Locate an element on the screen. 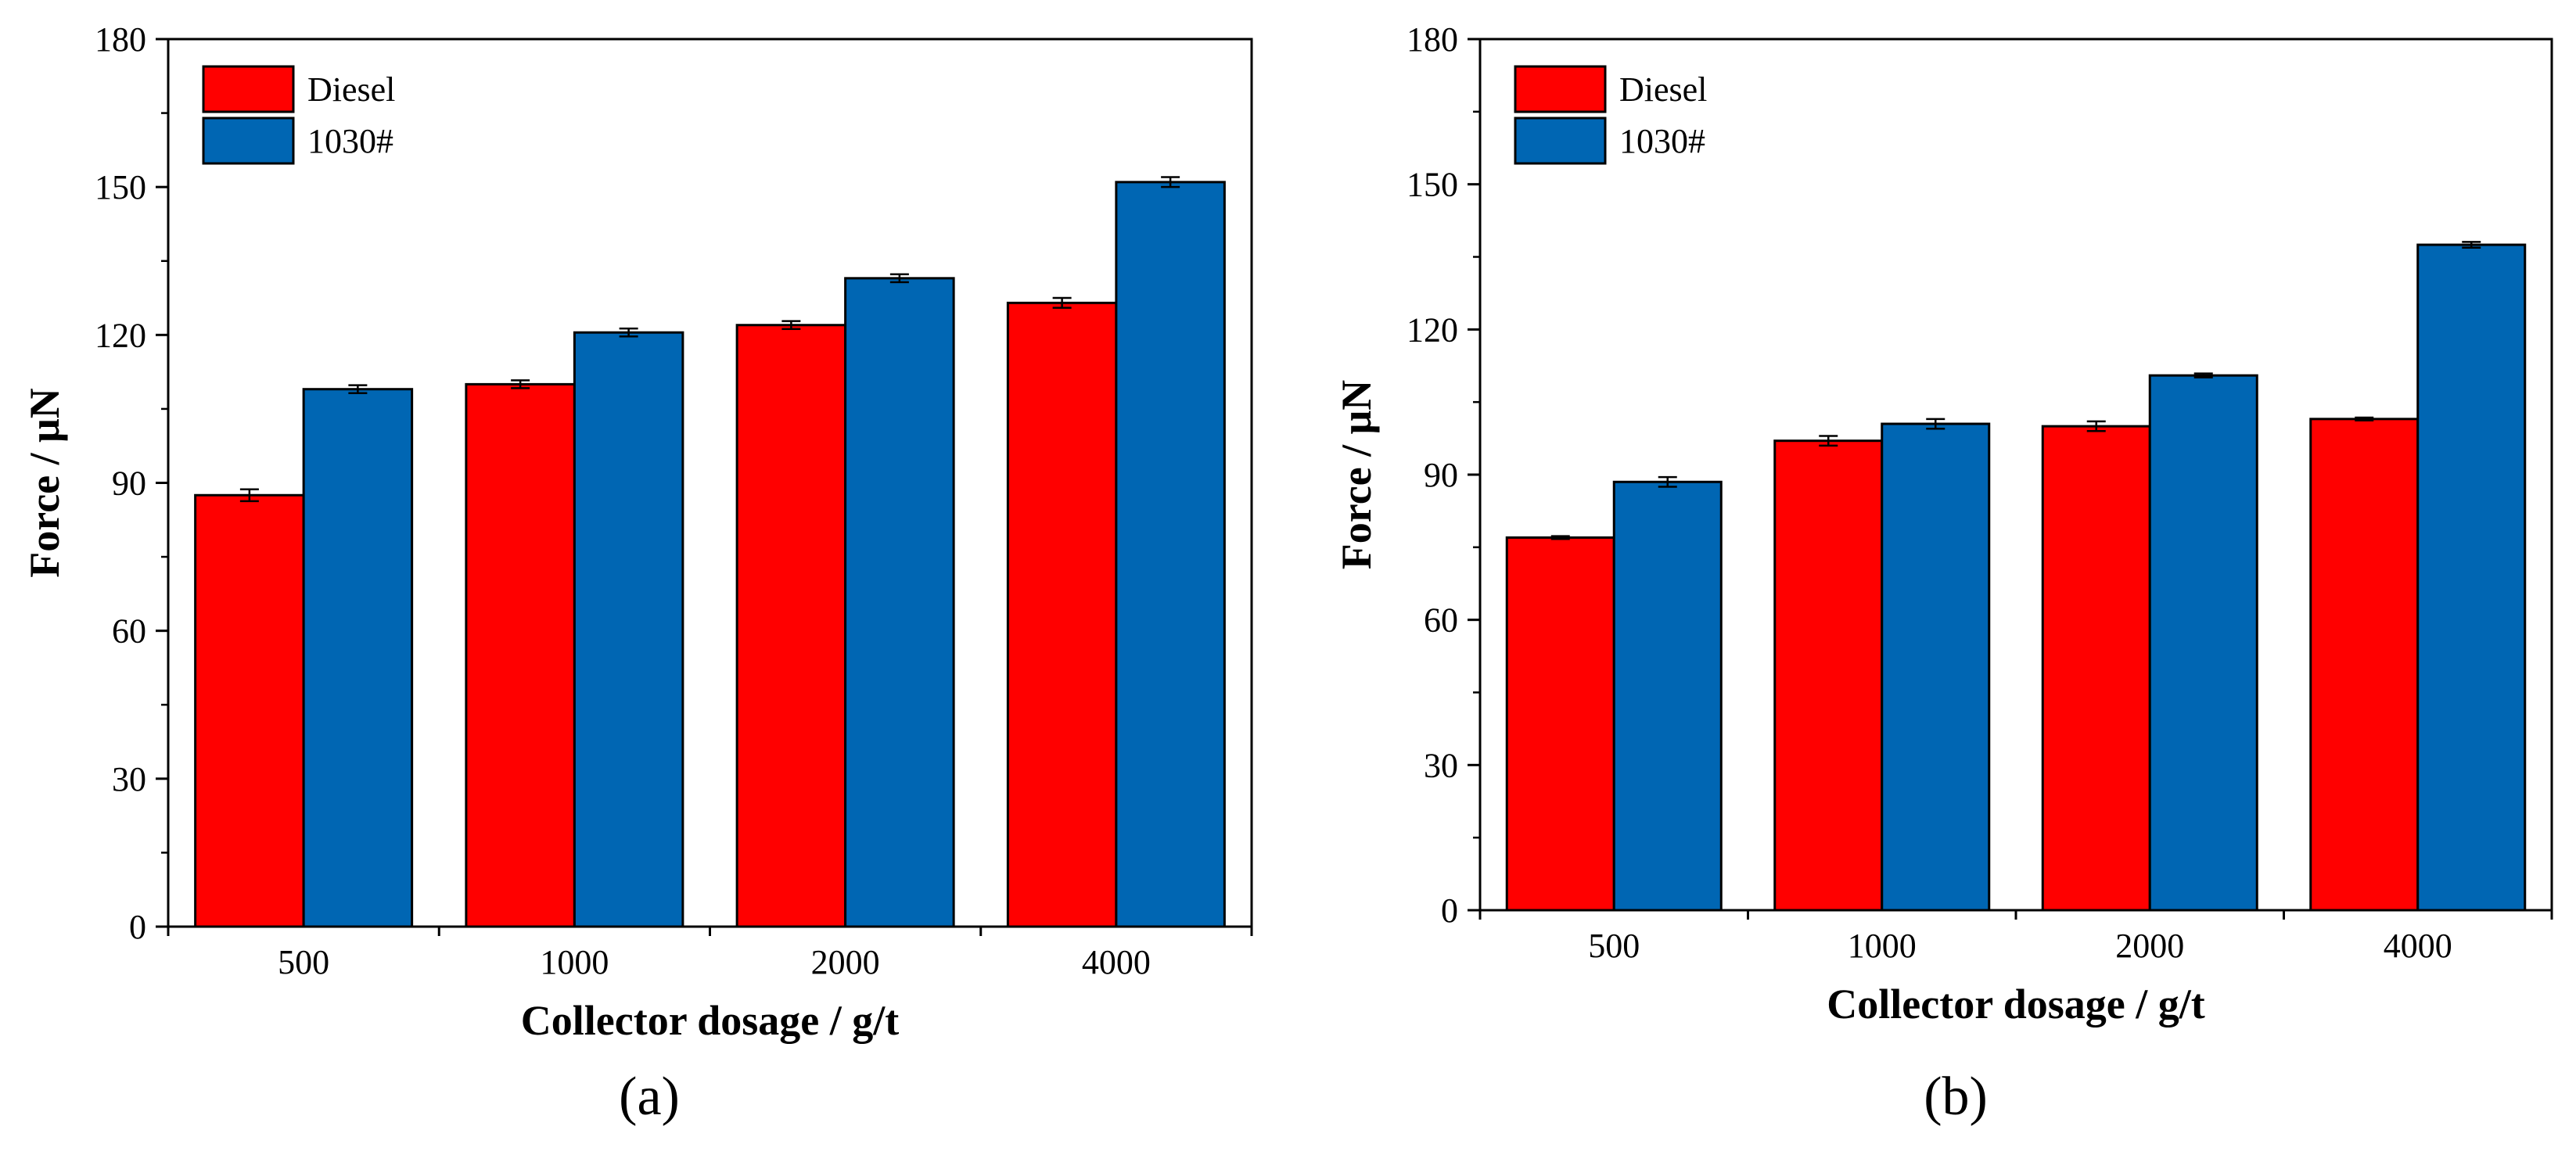  panel-label: (b) is located at coordinates (1956, 1097).